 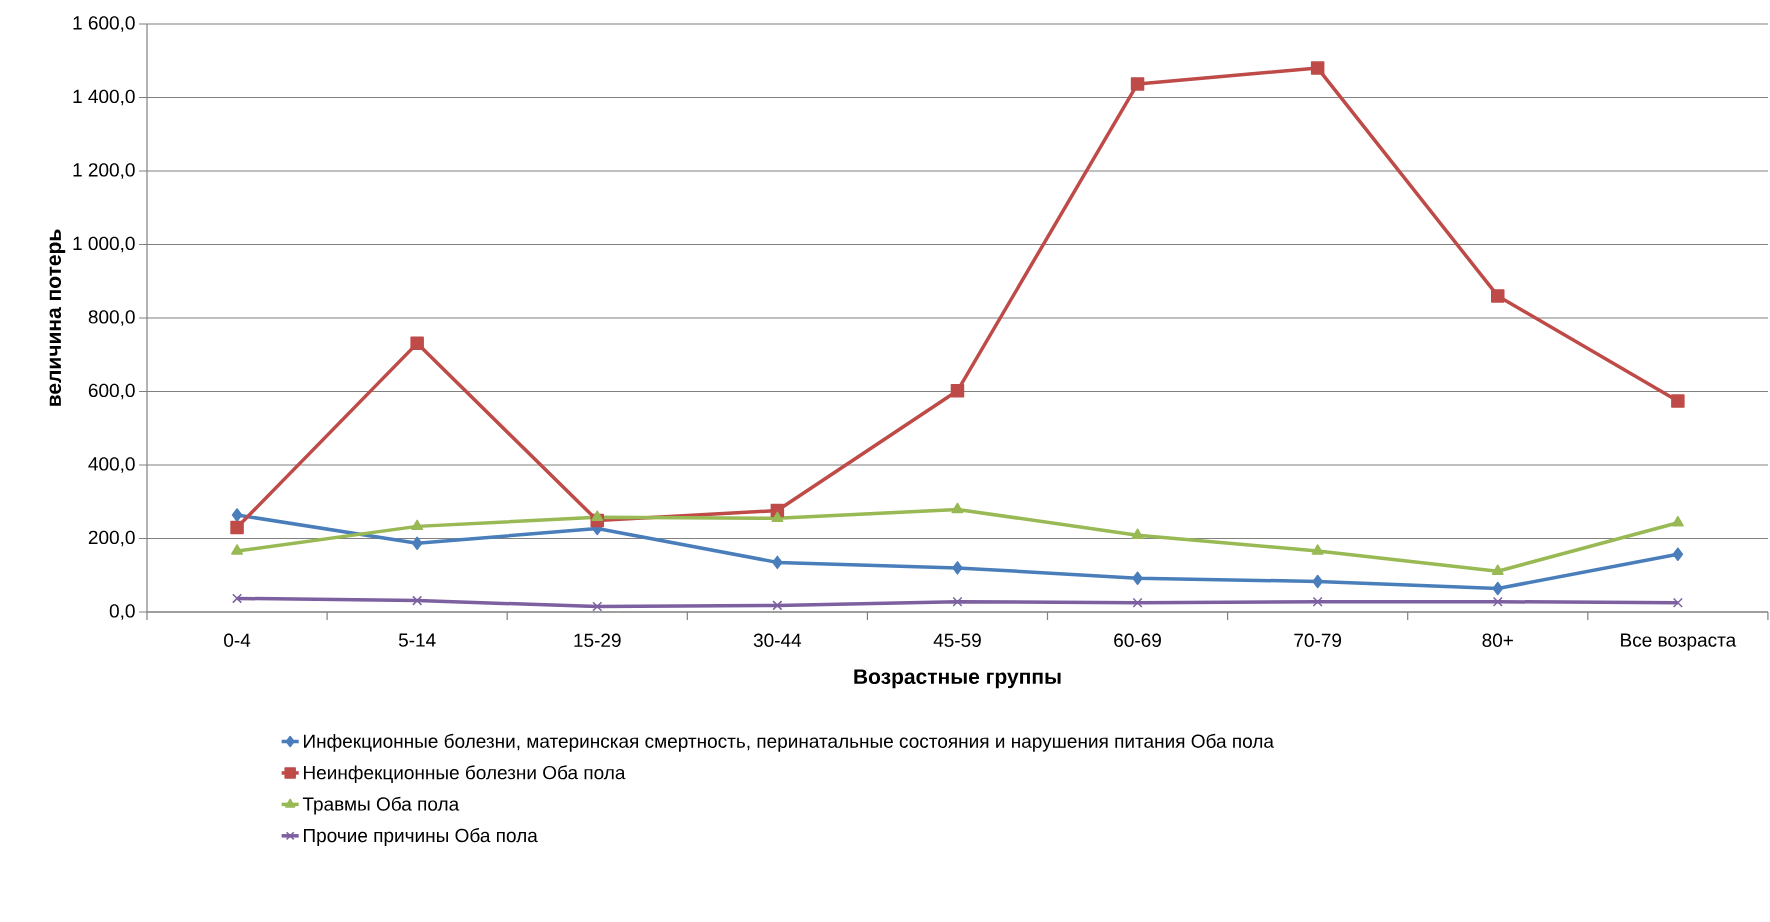 What do you see at coordinates (111, 538) in the screenshot?
I see `y-tick-label: 200,0` at bounding box center [111, 538].